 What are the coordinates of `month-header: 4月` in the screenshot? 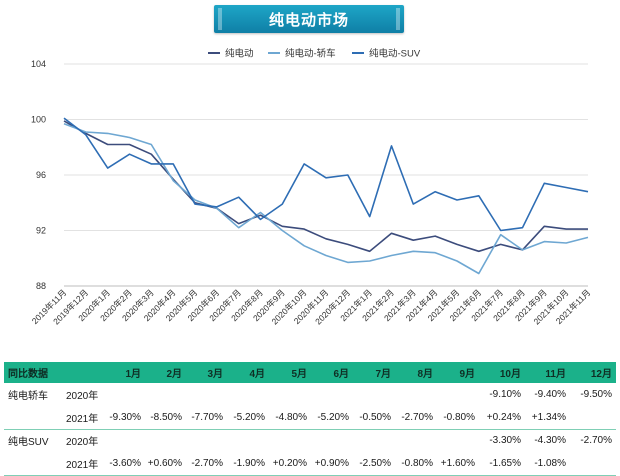 It's located at (257, 374).